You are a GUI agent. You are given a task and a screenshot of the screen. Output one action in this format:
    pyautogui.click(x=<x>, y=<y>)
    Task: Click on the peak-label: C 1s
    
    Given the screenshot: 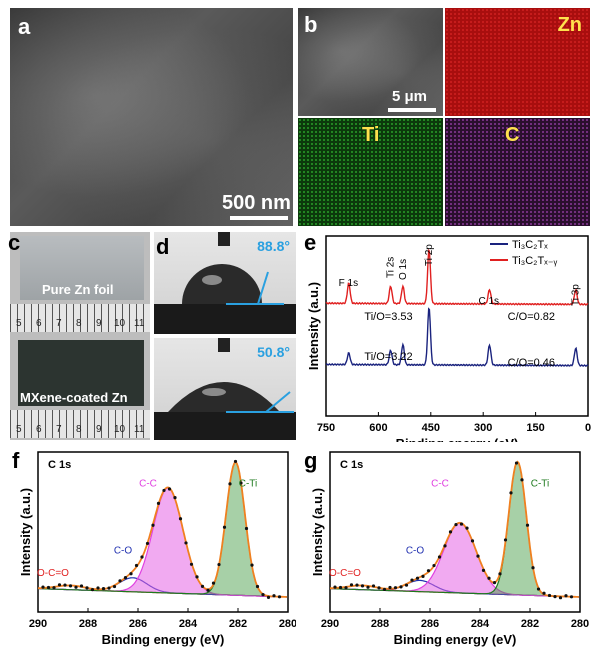 What is the action you would take?
    pyautogui.click(x=489, y=301)
    